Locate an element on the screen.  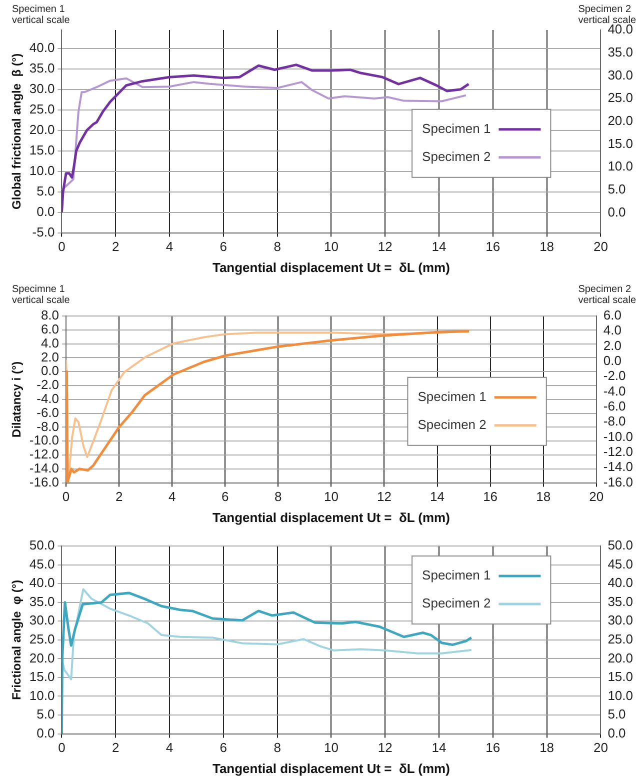
y-axis-title: Frictional angle φ (°) is located at coordinates (17, 640).